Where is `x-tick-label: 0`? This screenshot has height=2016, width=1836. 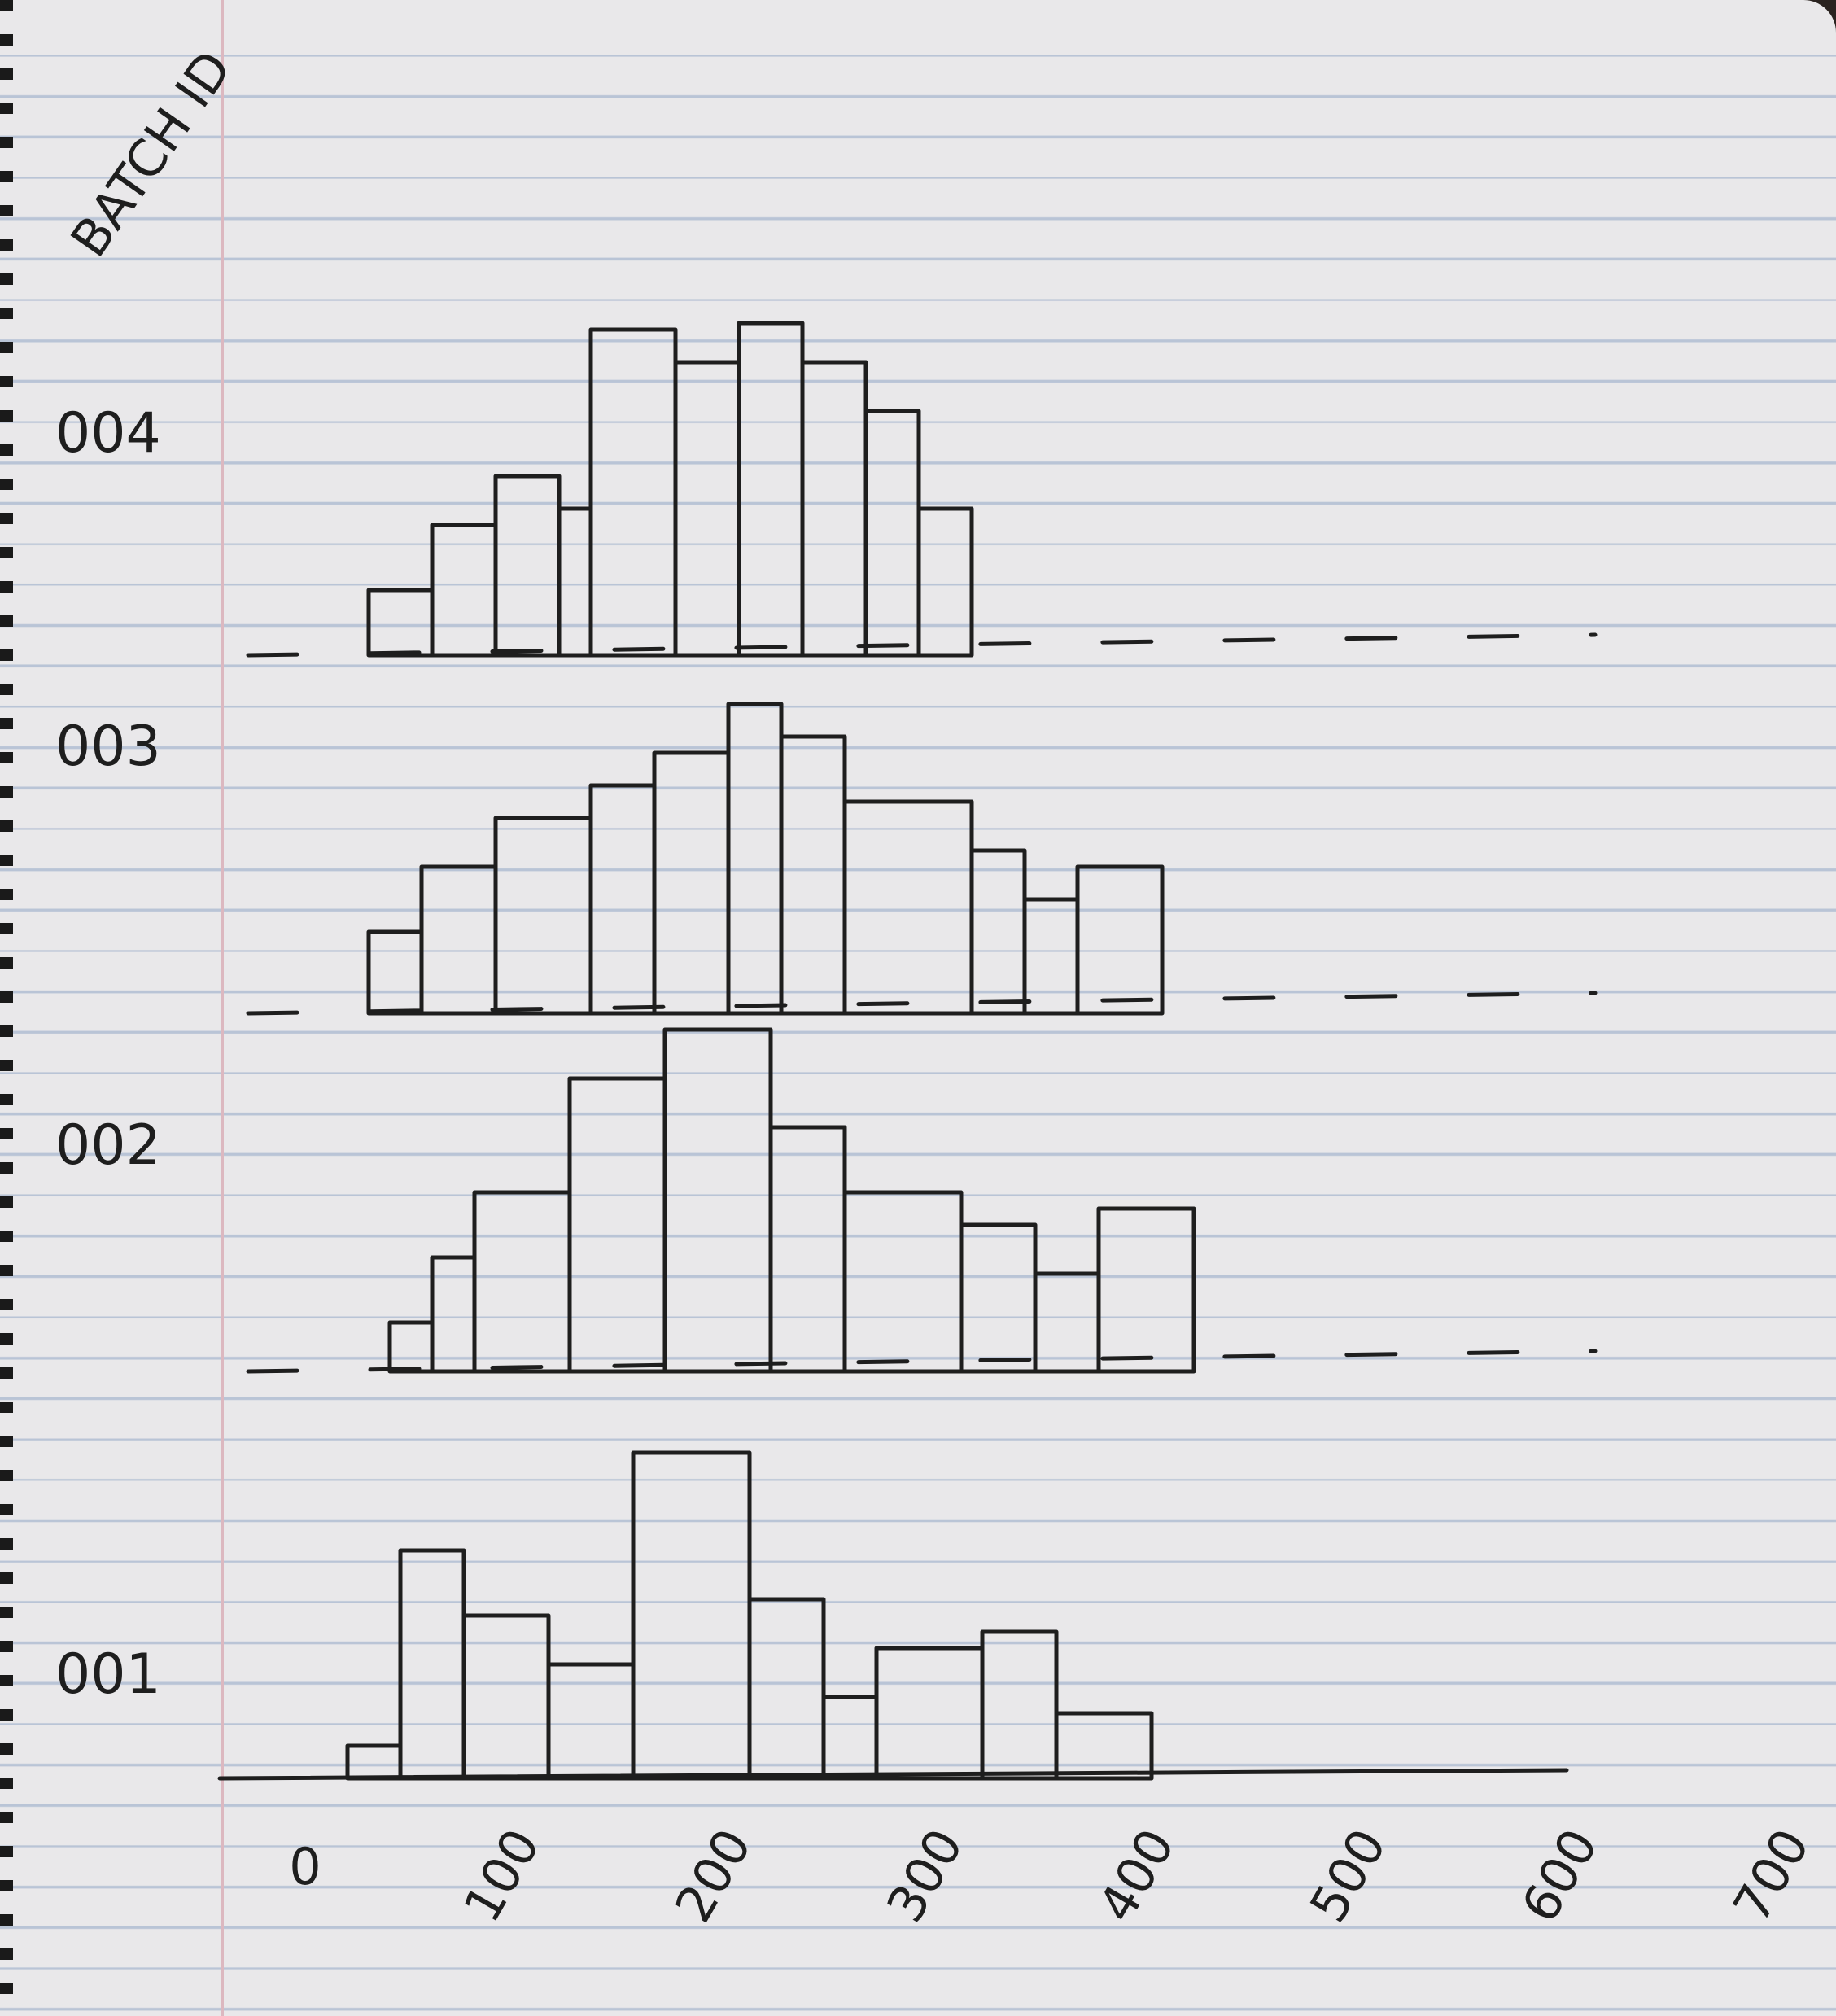
x-tick-label: 0 is located at coordinates (305, 1866).